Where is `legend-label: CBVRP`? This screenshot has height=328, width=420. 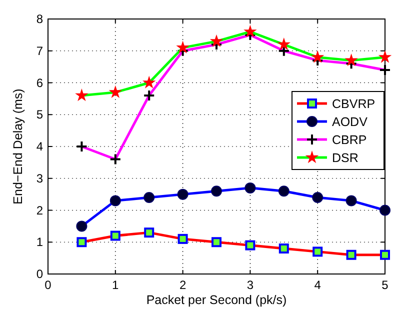 legend-label: CBVRP is located at coordinates (354, 104).